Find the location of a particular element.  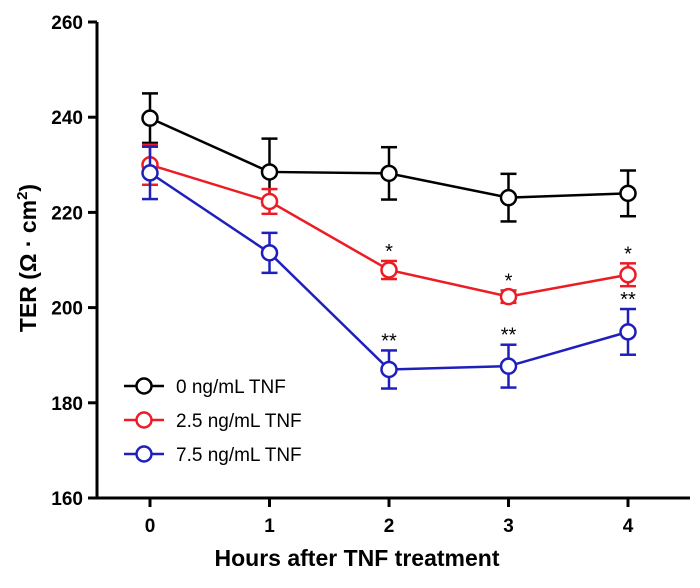

legend-label: 2.5 ng/mL TNF is located at coordinates (239, 421).